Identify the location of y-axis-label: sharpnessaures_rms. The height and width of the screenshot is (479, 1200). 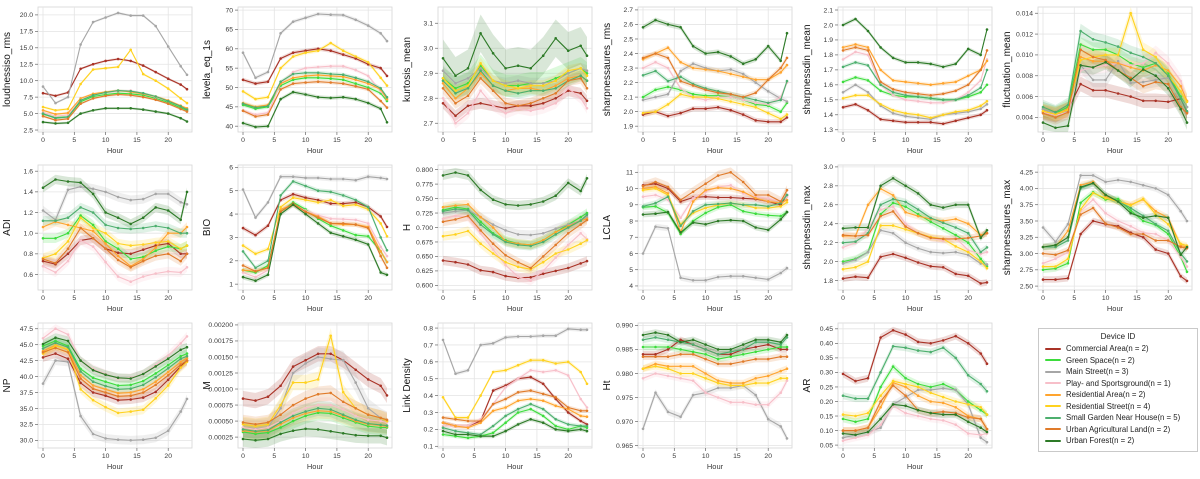
(607, 69).